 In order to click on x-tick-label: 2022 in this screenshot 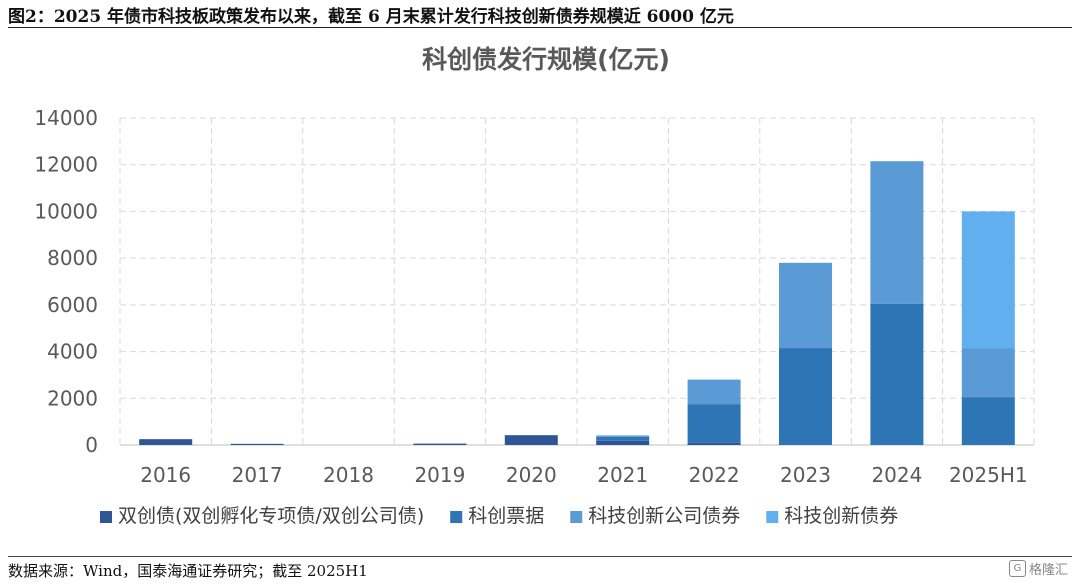, I will do `click(714, 475)`.